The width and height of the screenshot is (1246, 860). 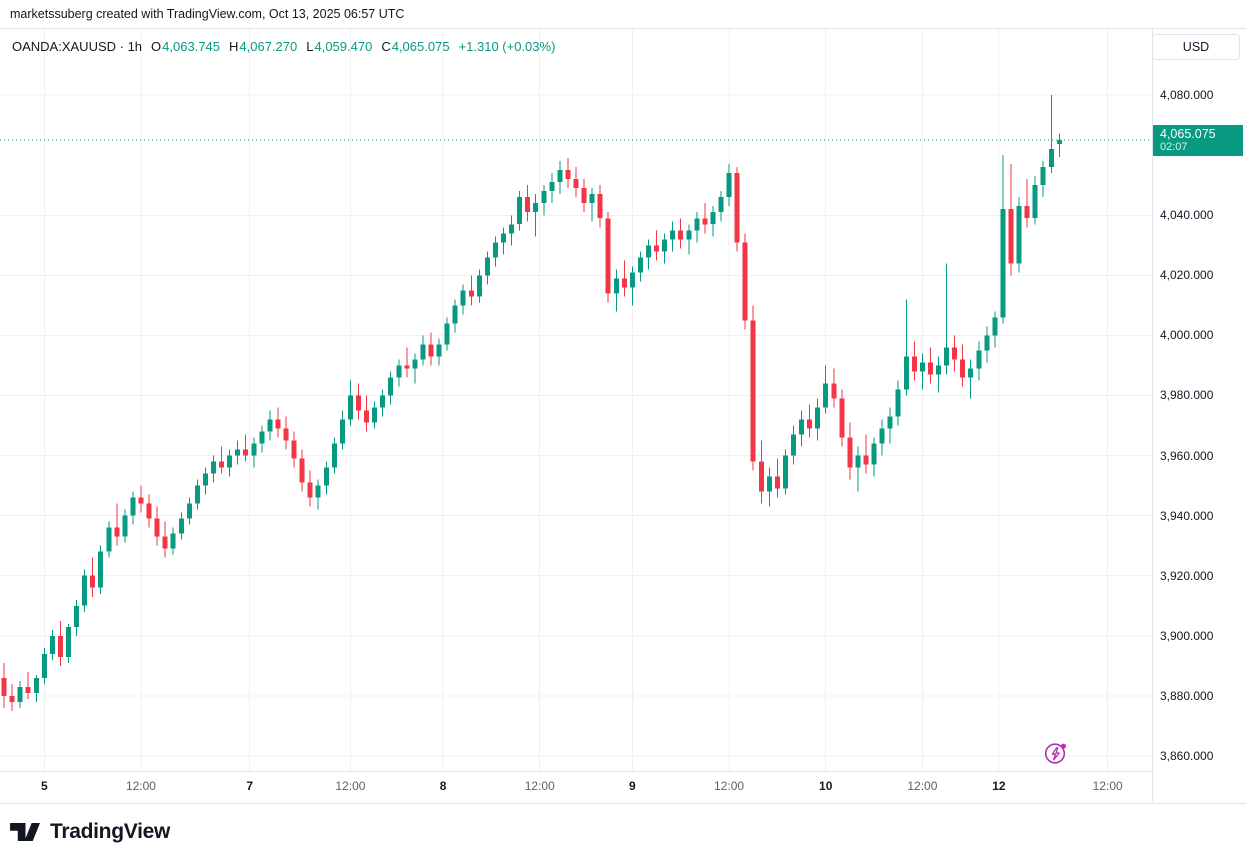 What do you see at coordinates (623, 787) in the screenshot?
I see `time-axis: 5 12:00 7 12:00 8 12:00 9 12:00 10 12:00 12 12:00` at bounding box center [623, 787].